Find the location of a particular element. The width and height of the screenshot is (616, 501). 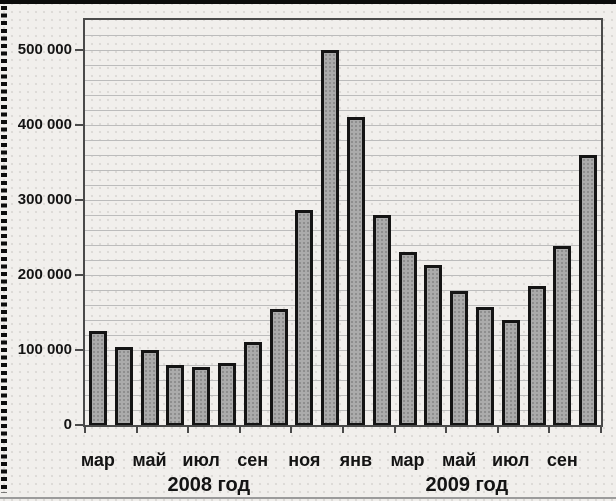

bar-дек-9 is located at coordinates (330, 237).